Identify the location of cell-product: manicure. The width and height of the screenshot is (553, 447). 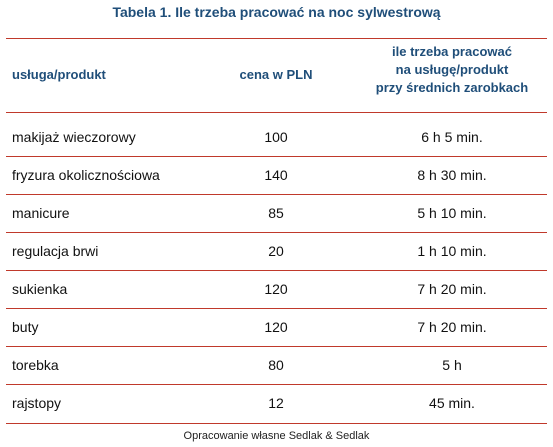
(41, 213).